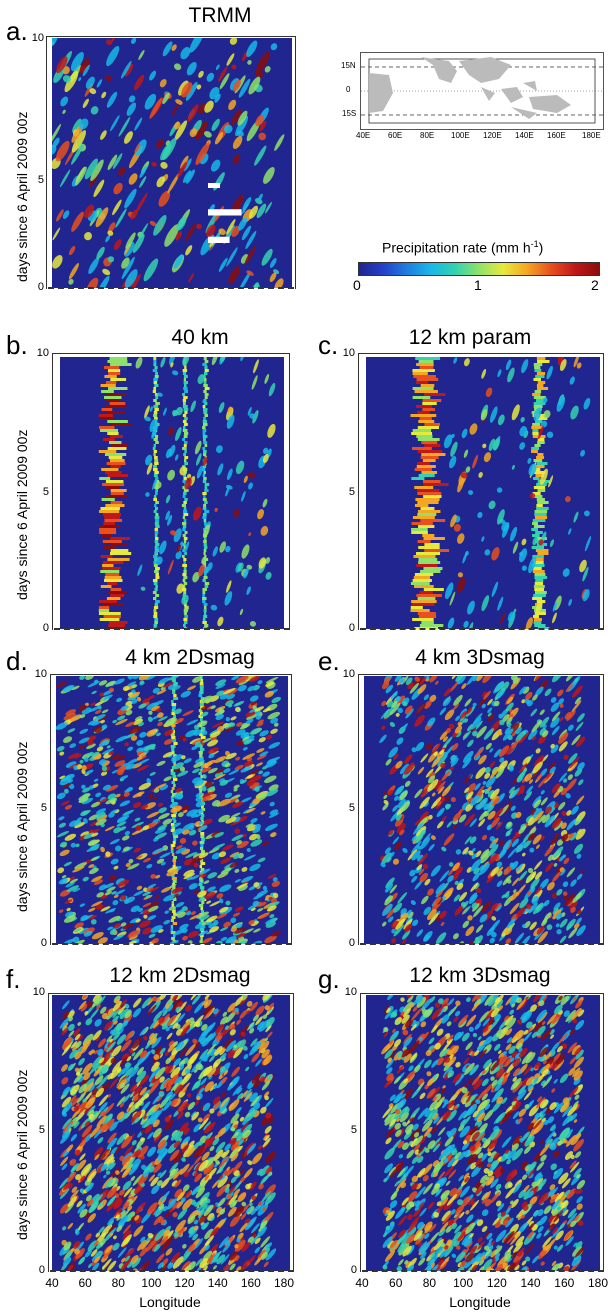 This screenshot has width=608, height=1312. I want to click on xticks-f-tick-60: 60, so click(85, 1283).